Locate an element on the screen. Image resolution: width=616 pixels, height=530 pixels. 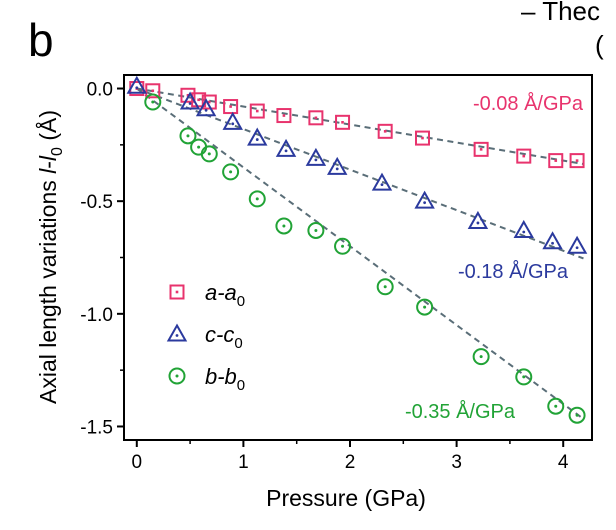
x-tick-label: 0 is located at coordinates (137, 462).